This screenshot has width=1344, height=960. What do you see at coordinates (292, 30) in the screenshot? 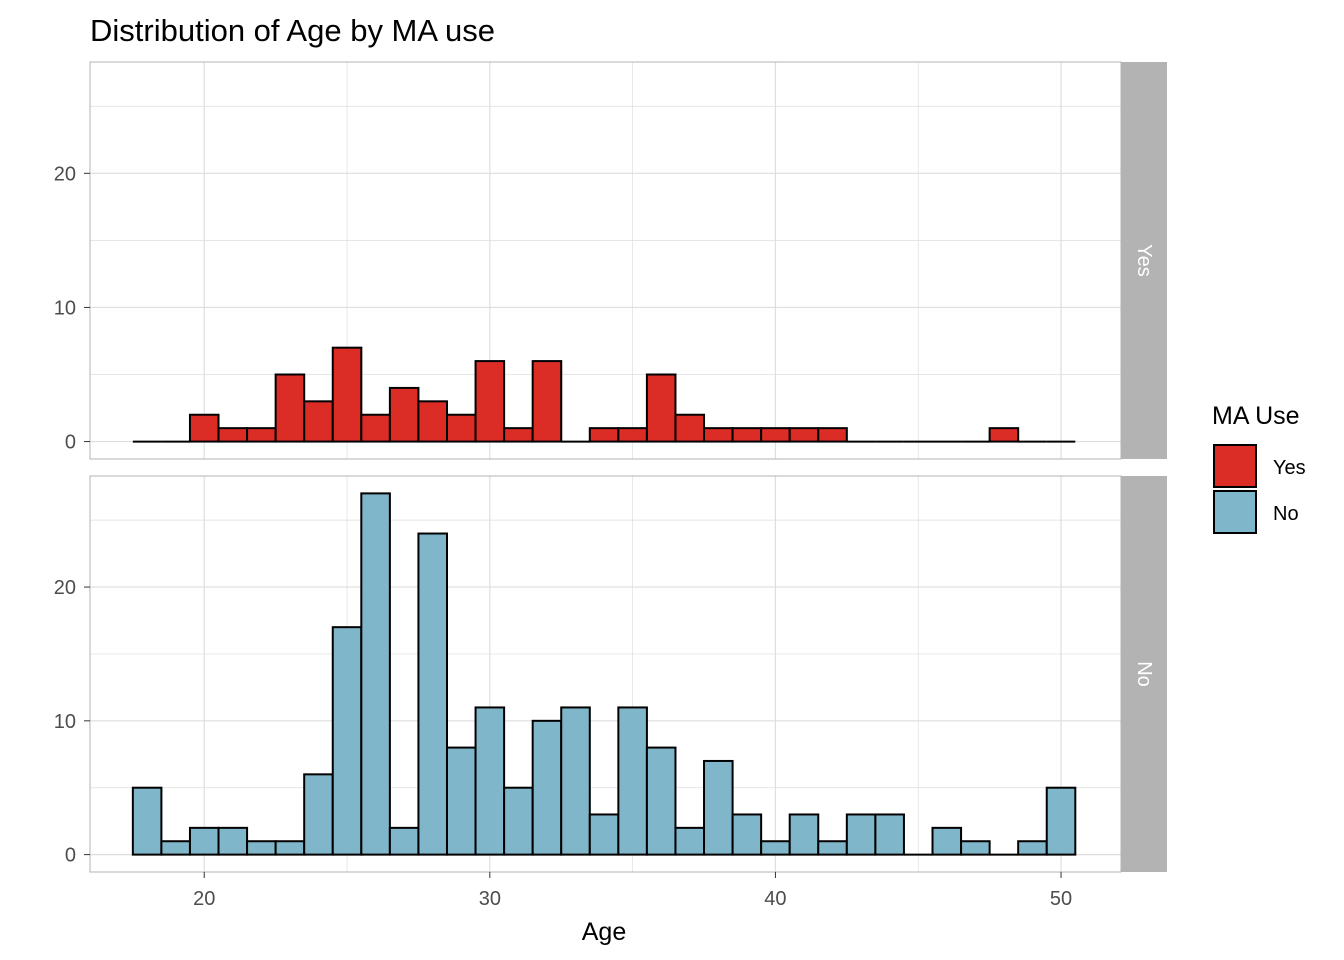
I see `chart-title: Distribution of Age by MA use` at bounding box center [292, 30].